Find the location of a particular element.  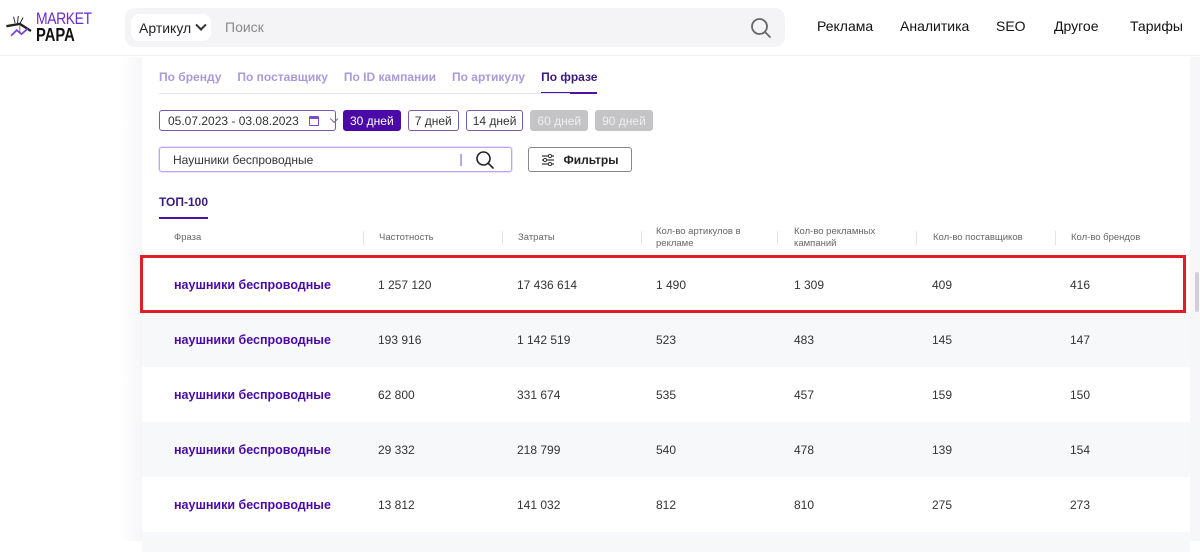

logo: MARKET PAPA is located at coordinates (54, 27).